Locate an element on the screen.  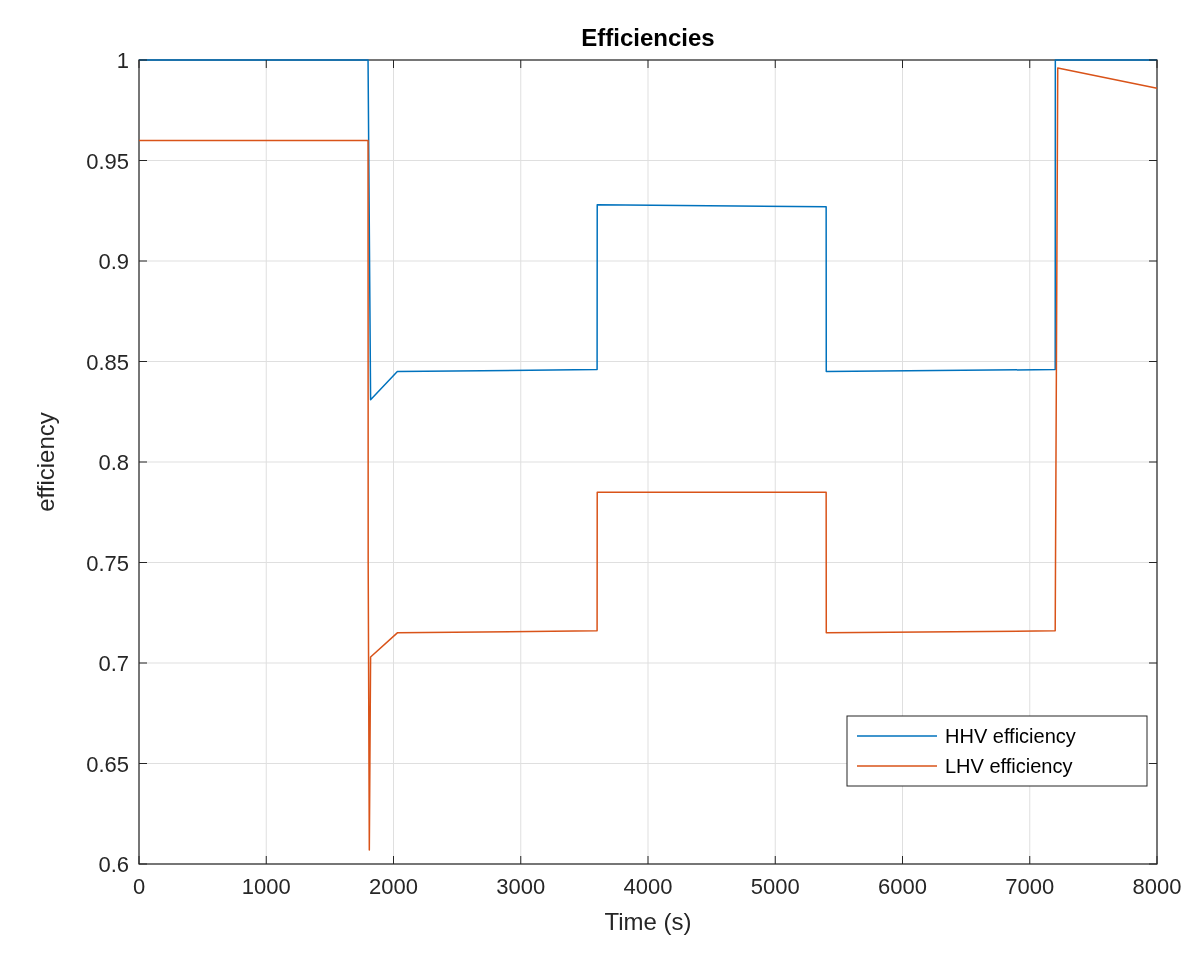
legend-label: LHV efficiency is located at coordinates (1009, 766).